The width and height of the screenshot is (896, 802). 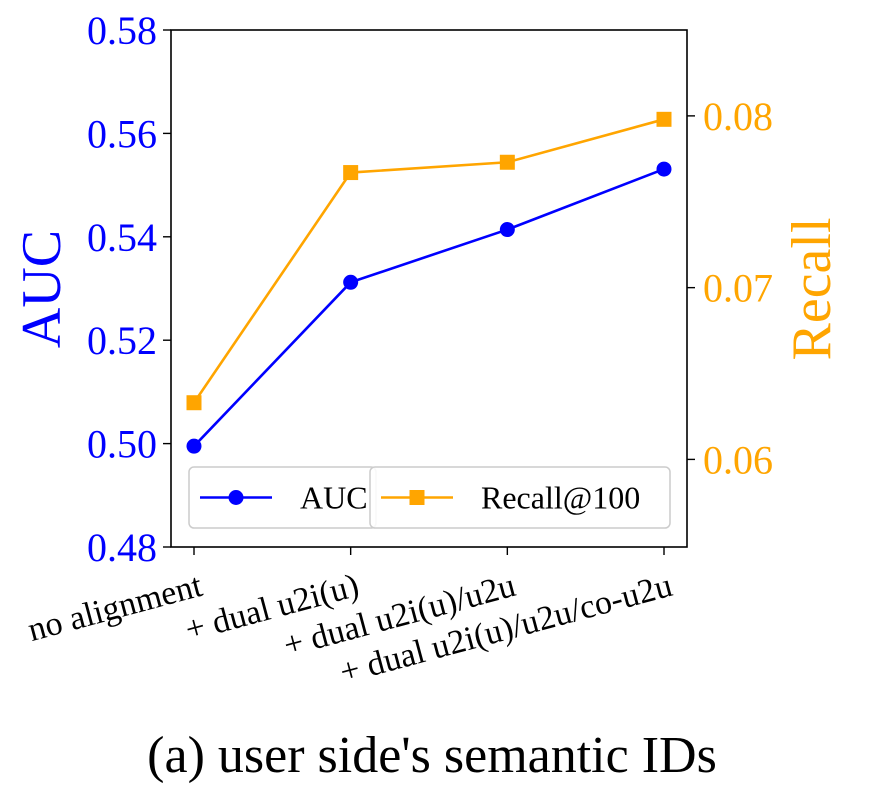 What do you see at coordinates (334, 498) in the screenshot?
I see `legend-label: AUC` at bounding box center [334, 498].